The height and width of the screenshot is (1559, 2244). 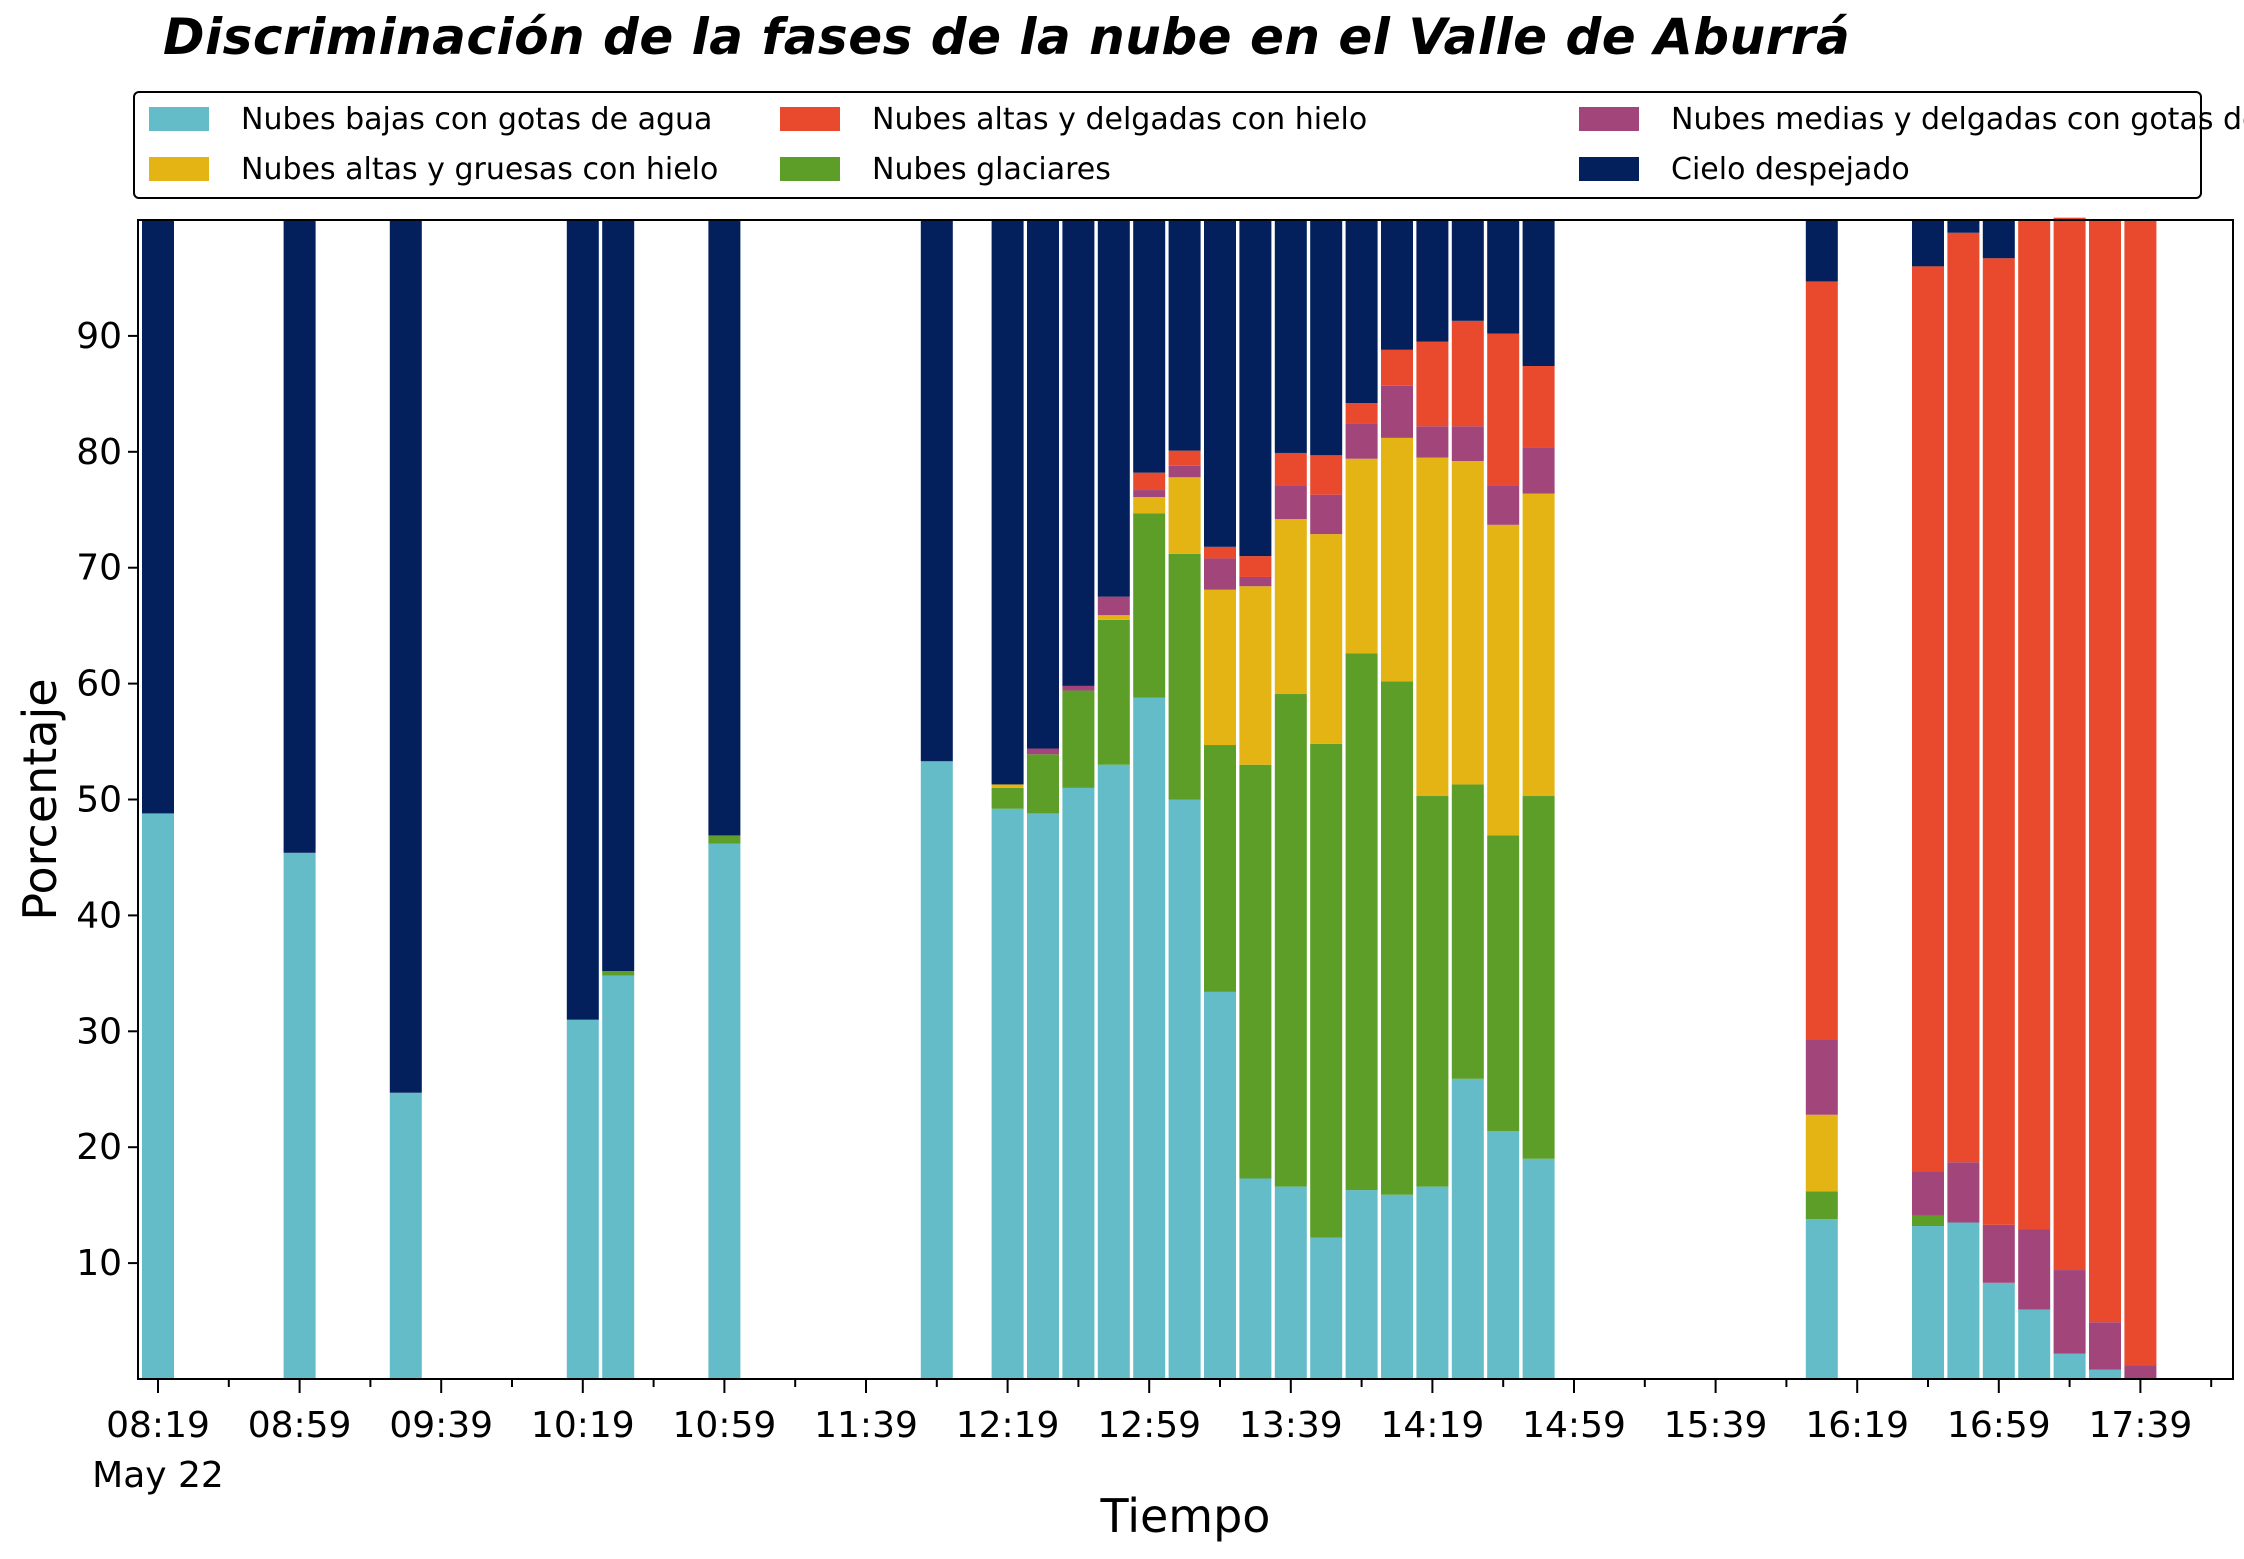 What do you see at coordinates (99, 684) in the screenshot?
I see `y-tick-label: 60` at bounding box center [99, 684].